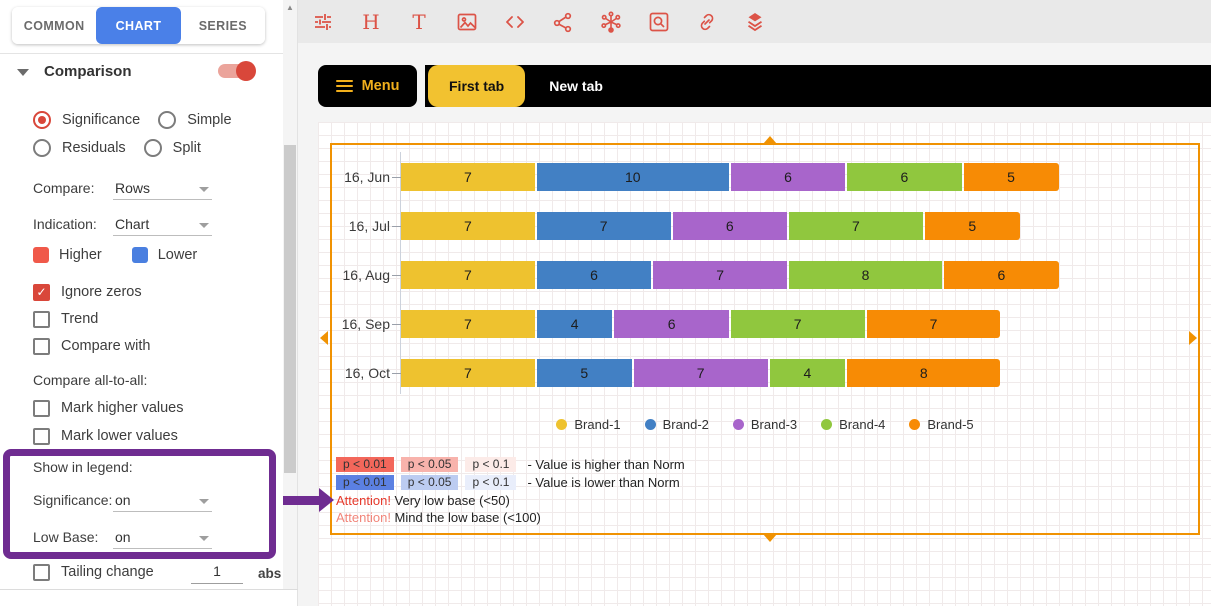 The width and height of the screenshot is (1211, 606). What do you see at coordinates (323, 22) in the screenshot?
I see `sliders-icon` at bounding box center [323, 22].